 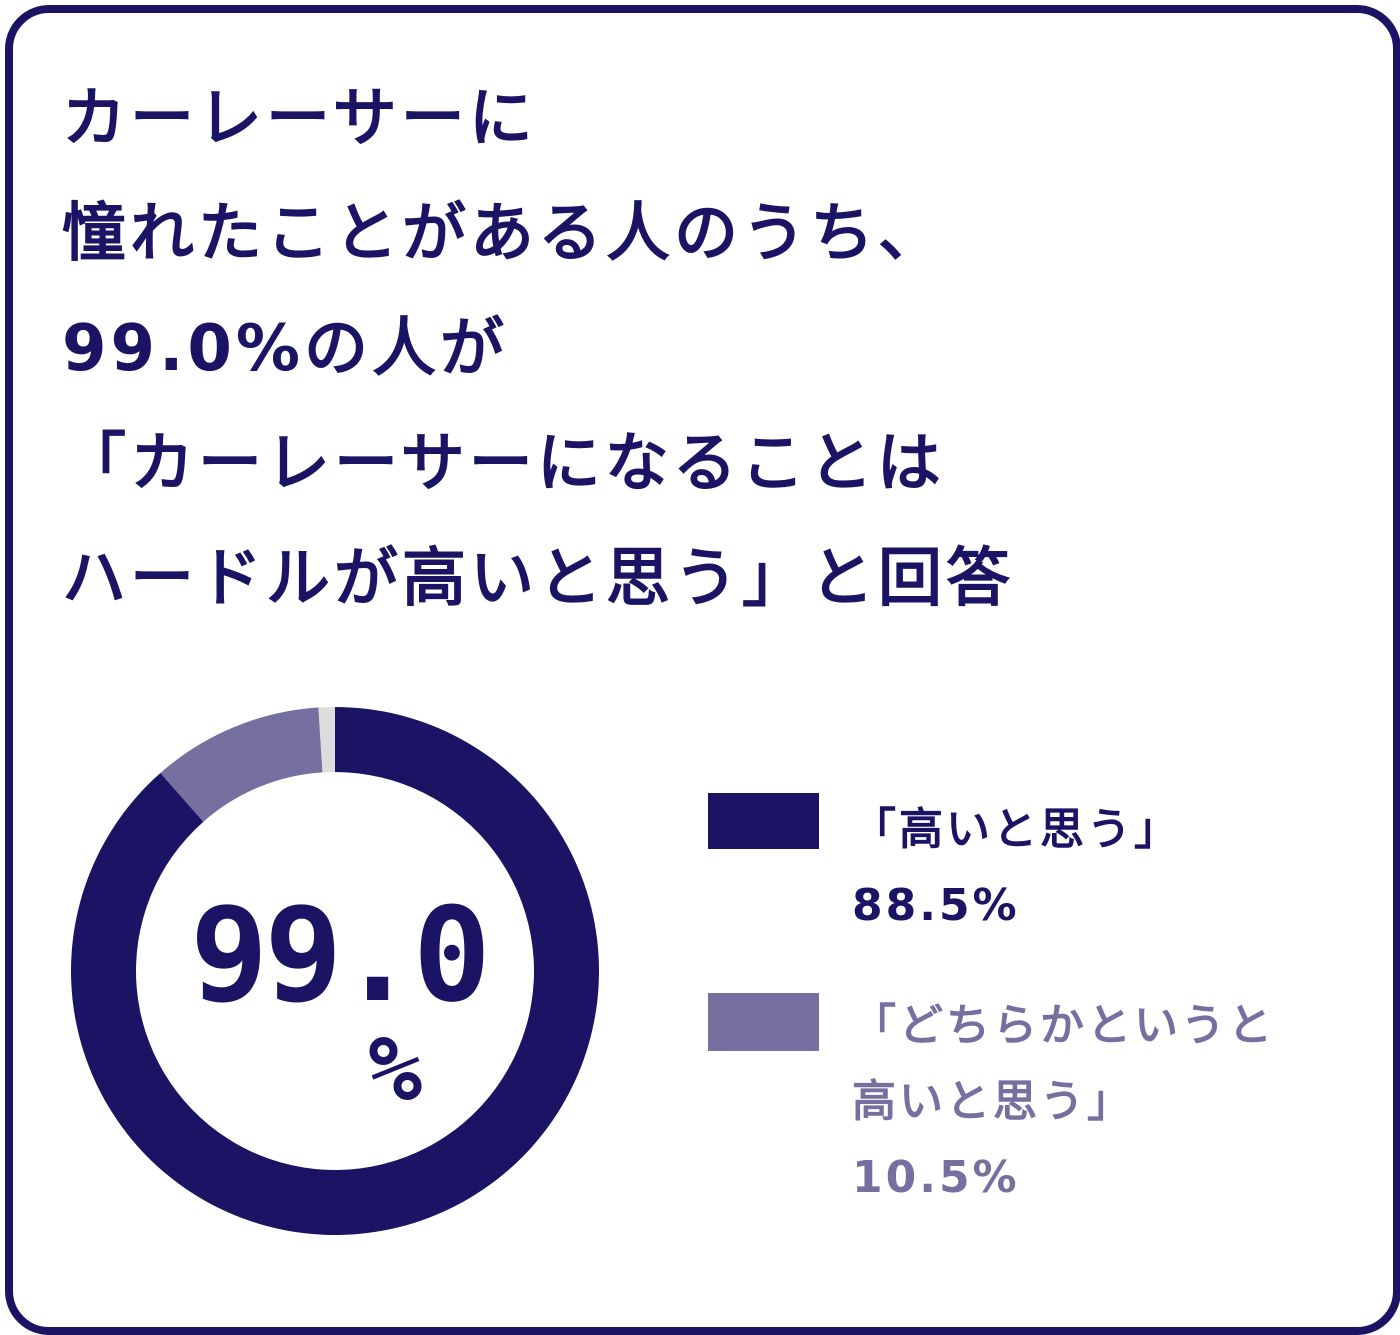 I want to click on legend-label: 「どちらかというと, so click(x=1063, y=1025).